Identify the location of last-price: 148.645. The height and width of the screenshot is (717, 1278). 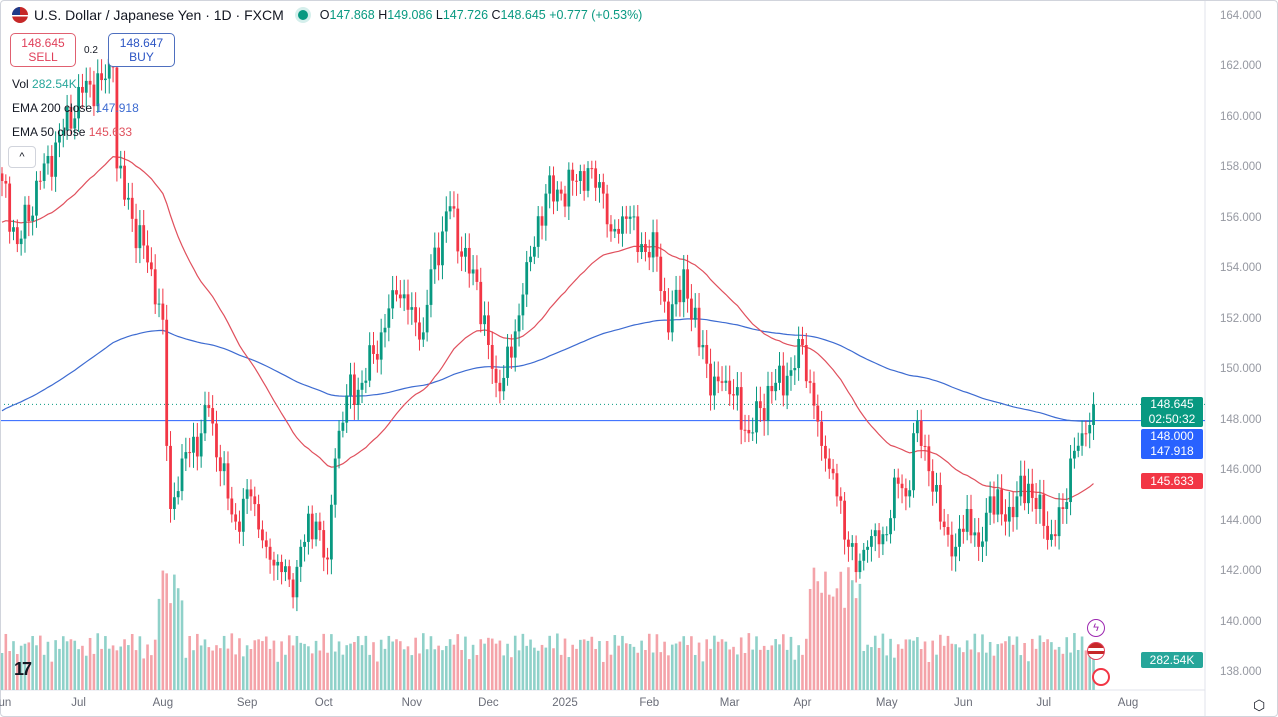
(1172, 404).